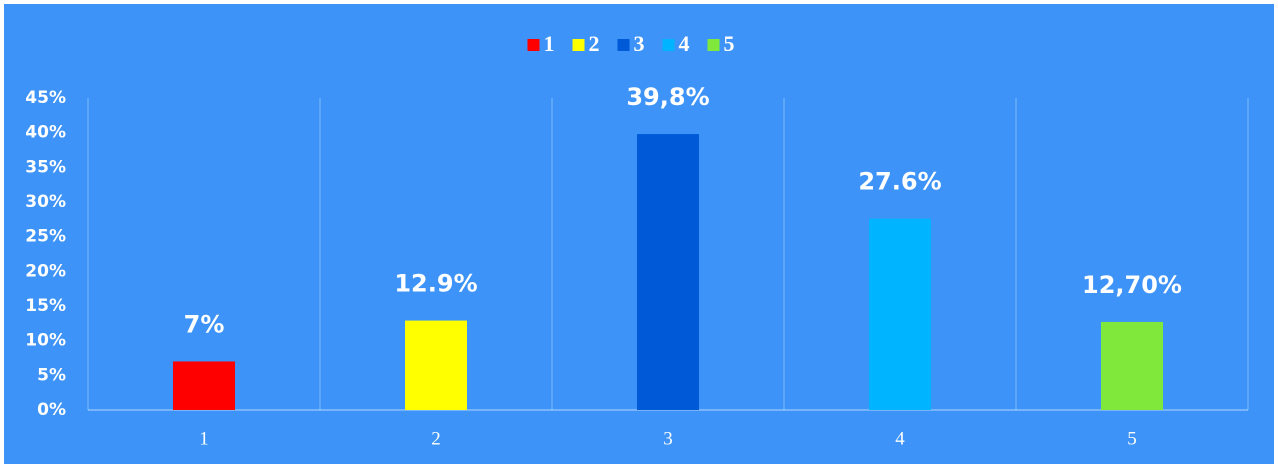 This screenshot has width=1278, height=468. What do you see at coordinates (45, 98) in the screenshot?
I see `y-tick-label: 45%` at bounding box center [45, 98].